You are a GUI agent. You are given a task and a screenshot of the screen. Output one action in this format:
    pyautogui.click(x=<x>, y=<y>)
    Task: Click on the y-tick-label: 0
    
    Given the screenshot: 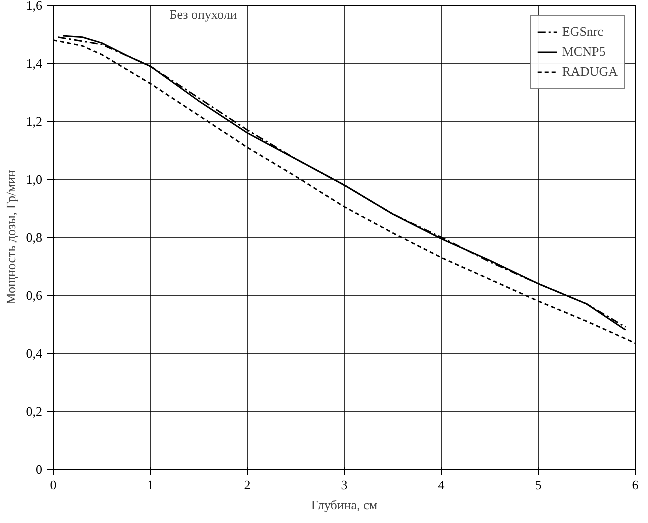 What is the action you would take?
    pyautogui.click(x=39, y=469)
    